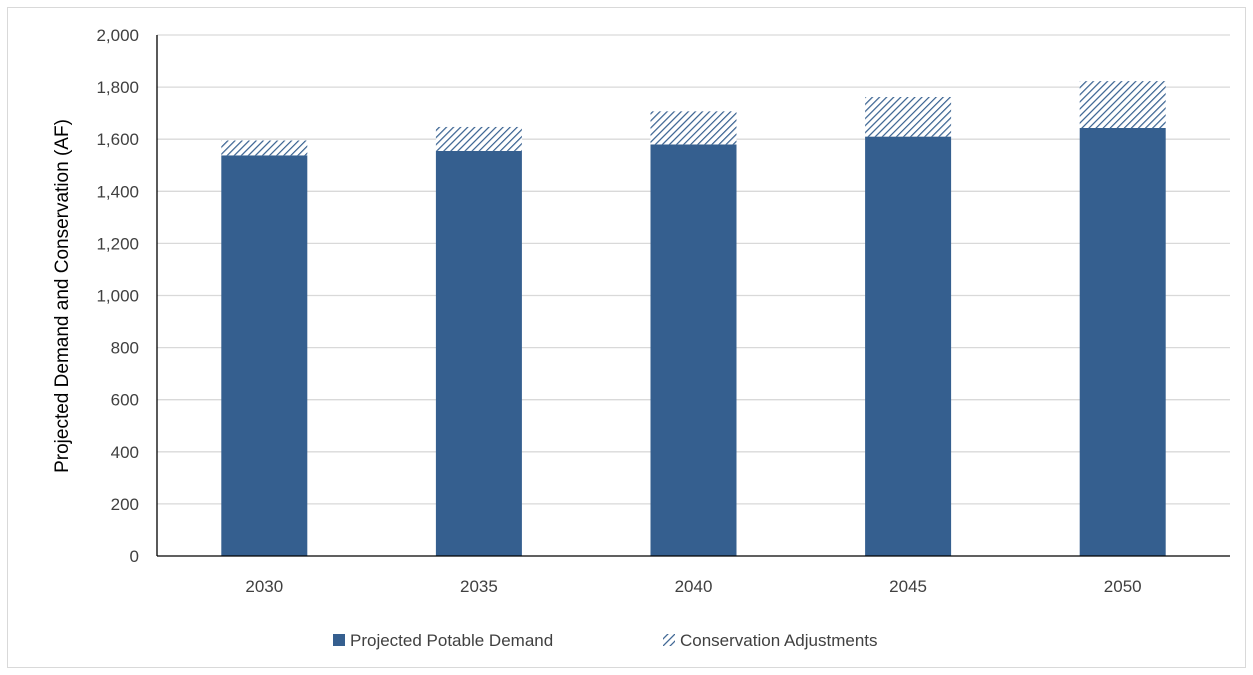  Describe the element at coordinates (117, 139) in the screenshot. I see `y-tick-label: 1,600` at that location.